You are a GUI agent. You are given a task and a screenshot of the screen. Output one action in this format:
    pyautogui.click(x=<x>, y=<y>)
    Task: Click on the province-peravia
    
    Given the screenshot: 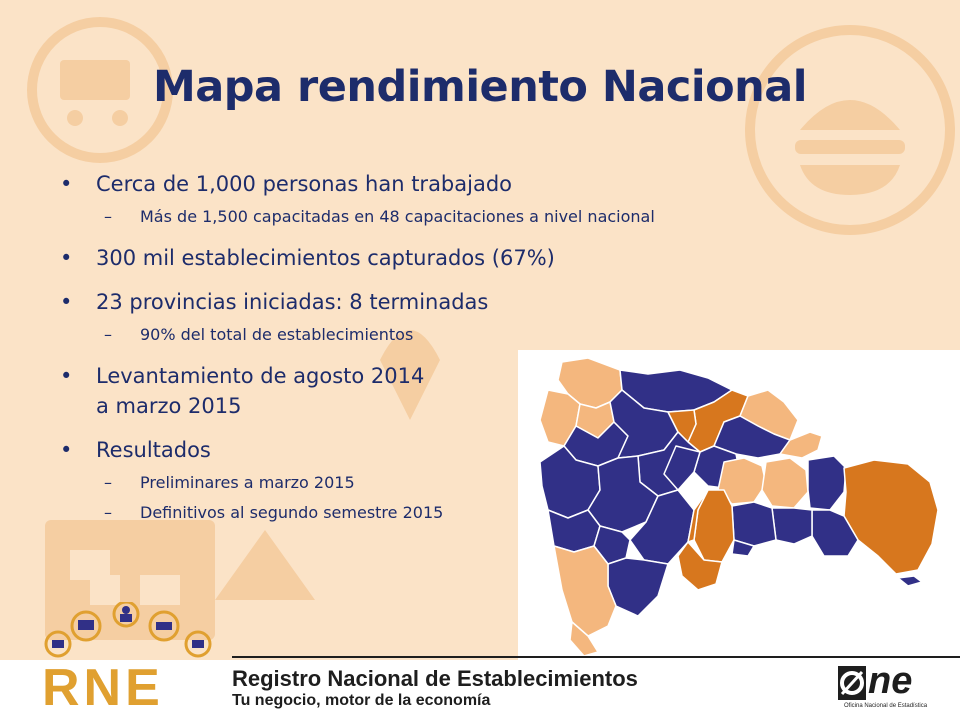 What is the action you would take?
    pyautogui.click(x=700, y=566)
    